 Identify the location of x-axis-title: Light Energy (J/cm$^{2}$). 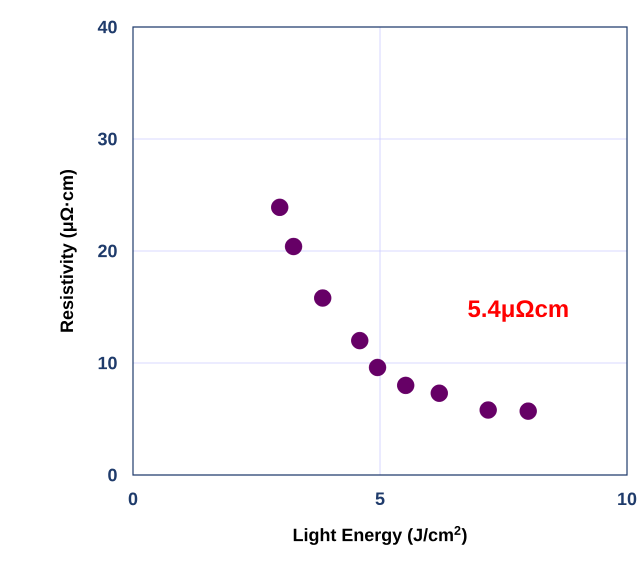
(380, 535).